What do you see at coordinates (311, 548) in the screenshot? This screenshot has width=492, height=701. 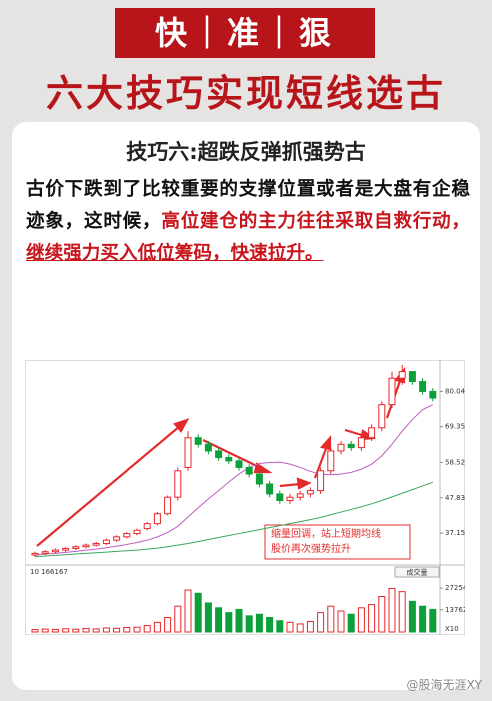 I see `annotation-text: 股价再次强势拉升` at bounding box center [311, 548].